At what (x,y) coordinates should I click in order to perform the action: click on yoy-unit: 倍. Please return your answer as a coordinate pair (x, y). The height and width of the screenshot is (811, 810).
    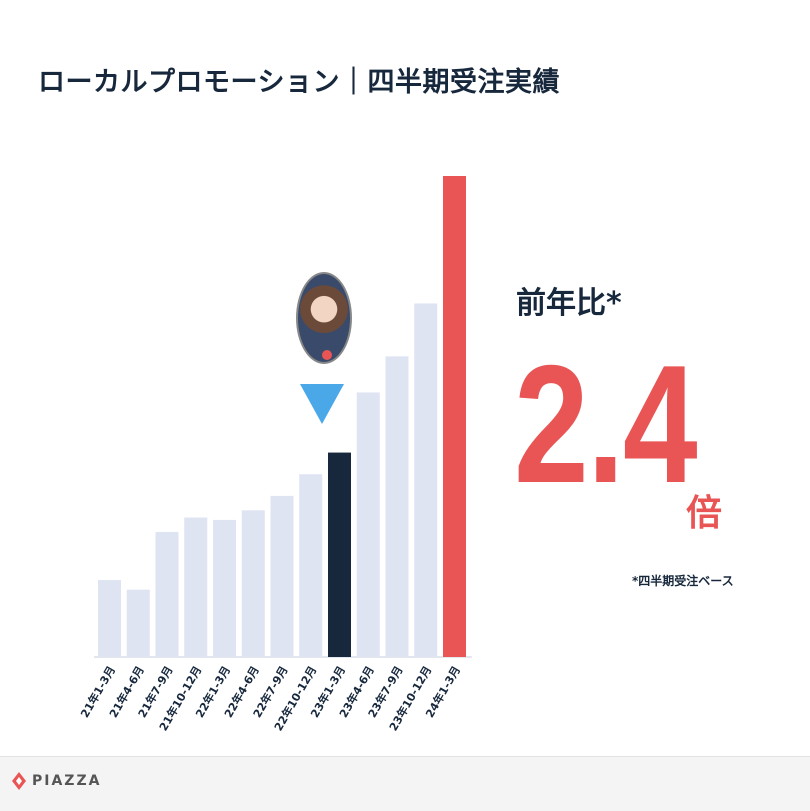
    Looking at the image, I should click on (704, 513).